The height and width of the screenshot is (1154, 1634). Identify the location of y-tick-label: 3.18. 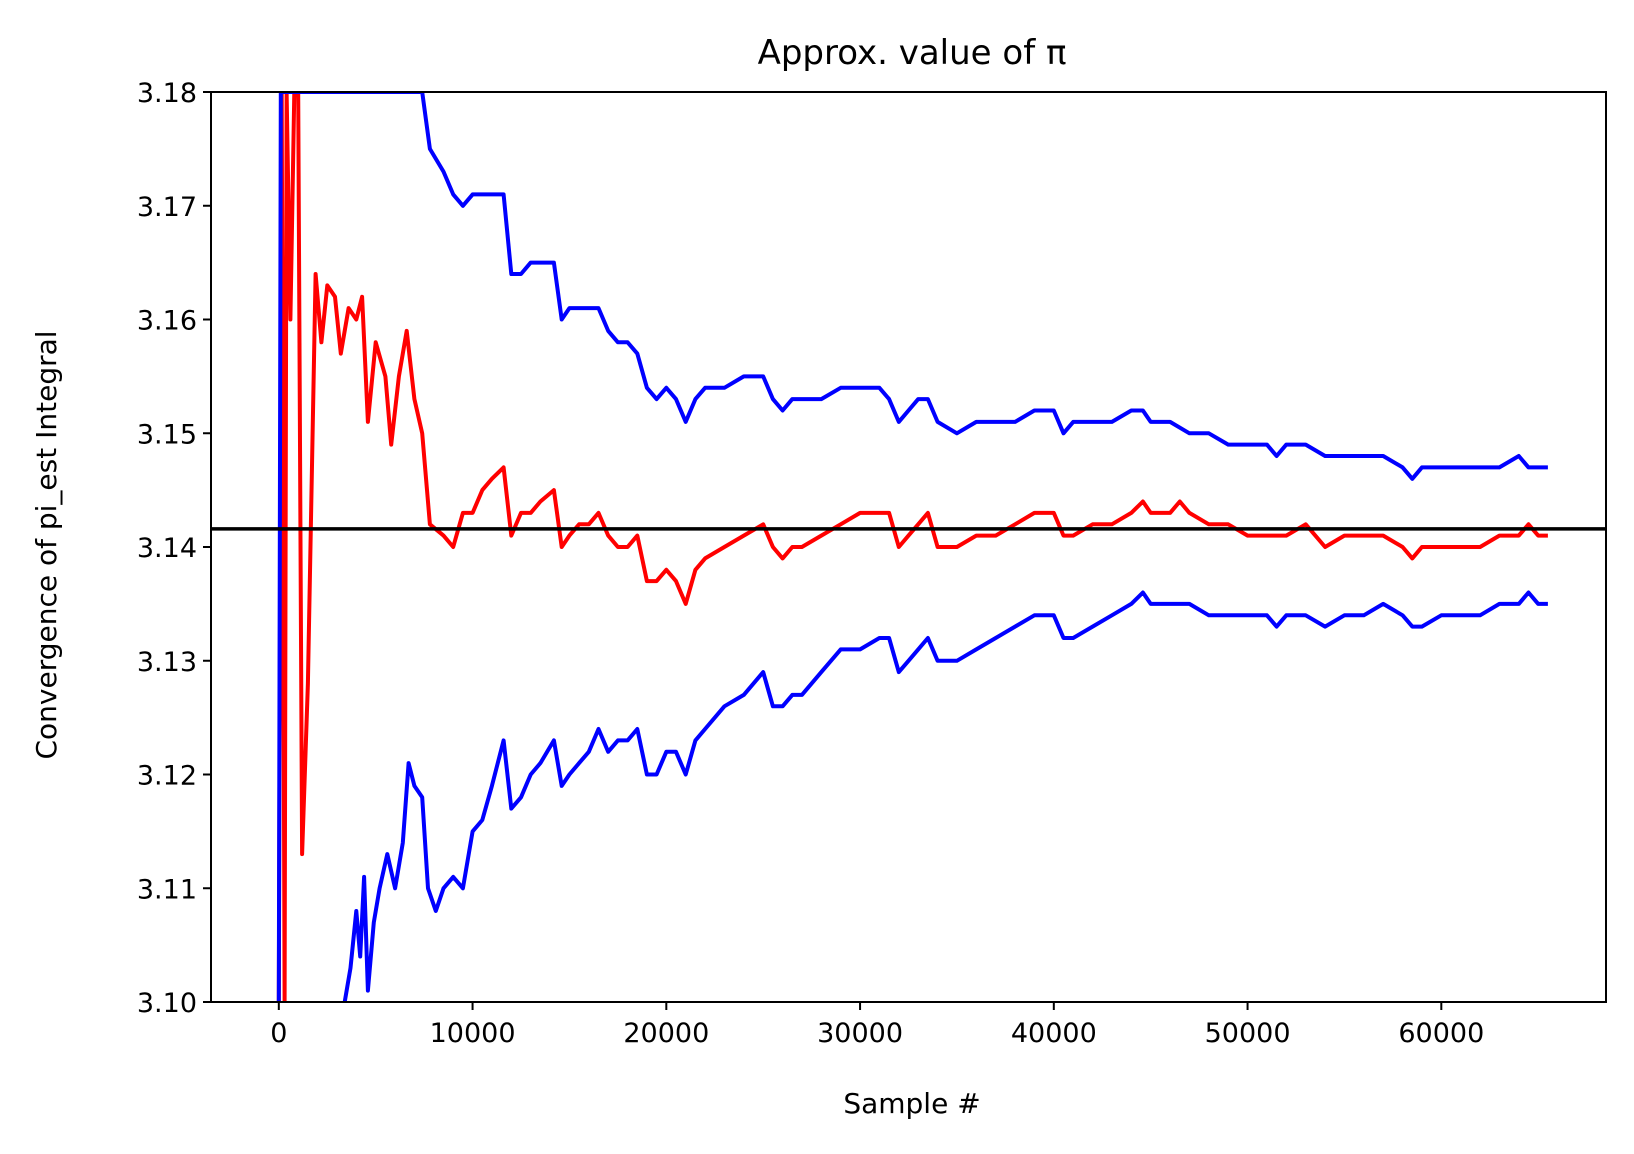
(167, 93).